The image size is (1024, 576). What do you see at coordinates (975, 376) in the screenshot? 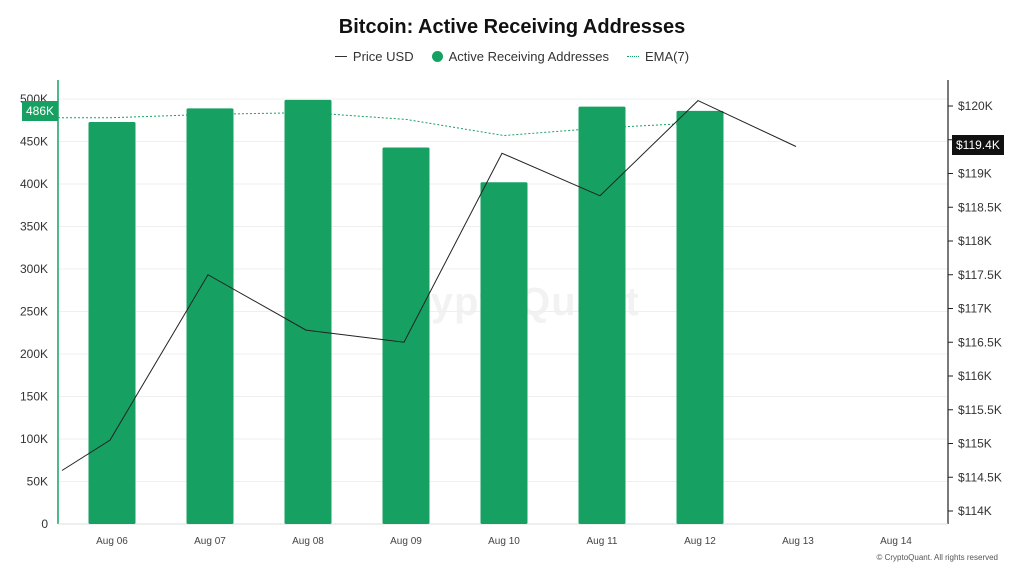
I see `y-right-tick-label: $116K` at bounding box center [975, 376].